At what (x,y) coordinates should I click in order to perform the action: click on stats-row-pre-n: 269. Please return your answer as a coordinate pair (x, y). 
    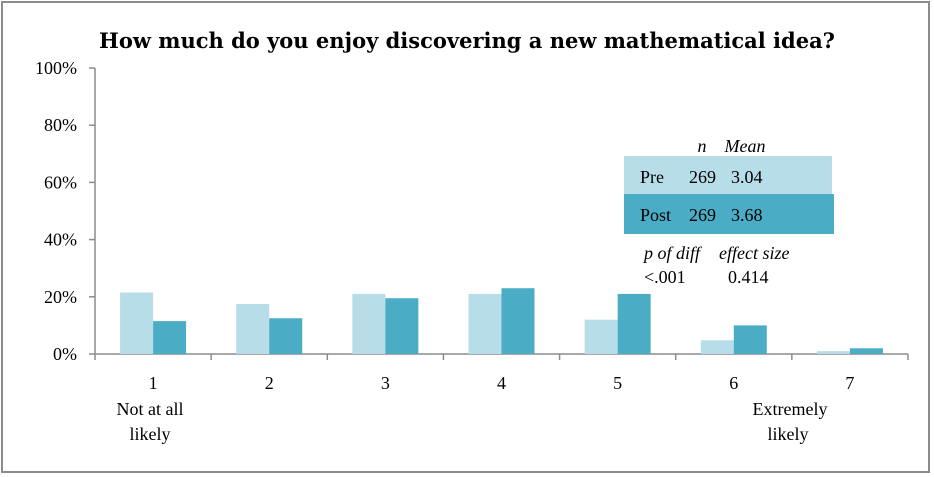
    Looking at the image, I should click on (702, 177).